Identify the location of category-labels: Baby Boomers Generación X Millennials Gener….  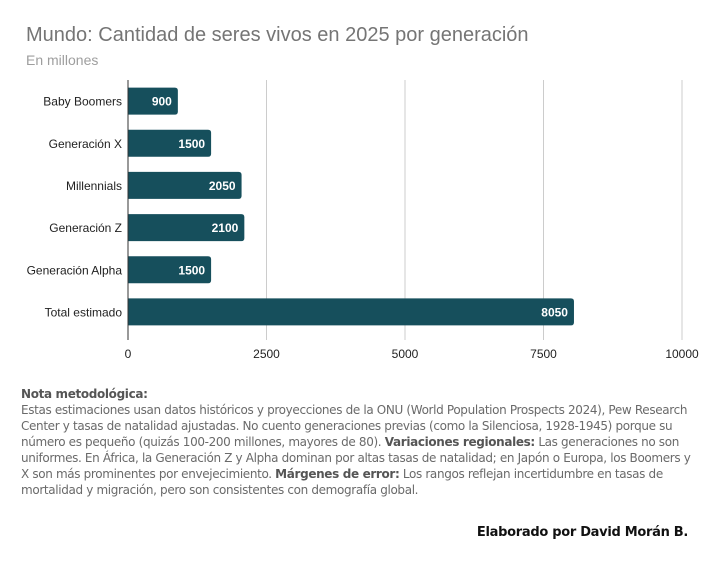
(75, 207).